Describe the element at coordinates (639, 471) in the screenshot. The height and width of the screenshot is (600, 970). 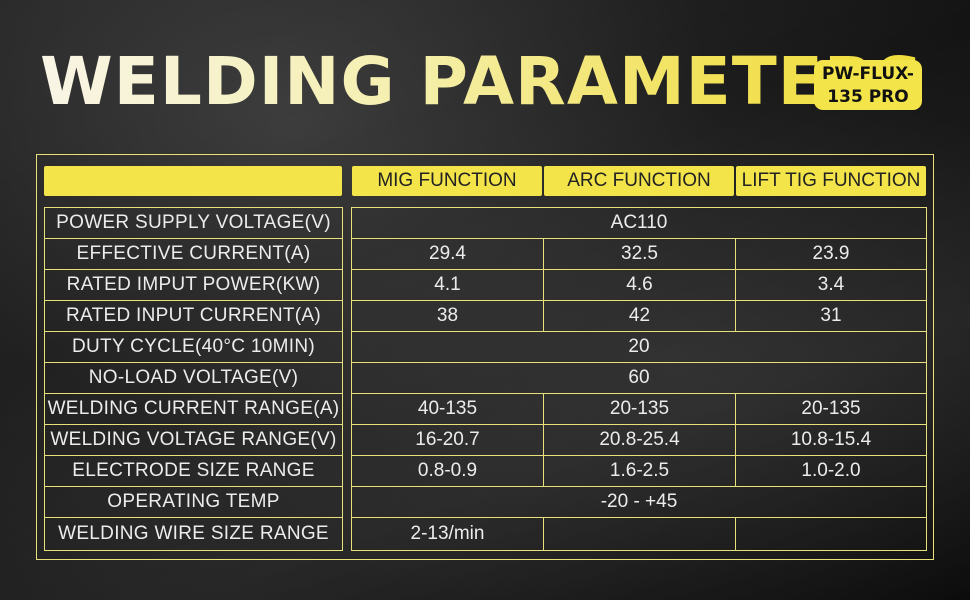
I see `arc-value-cell: 1.6-2.5` at that location.